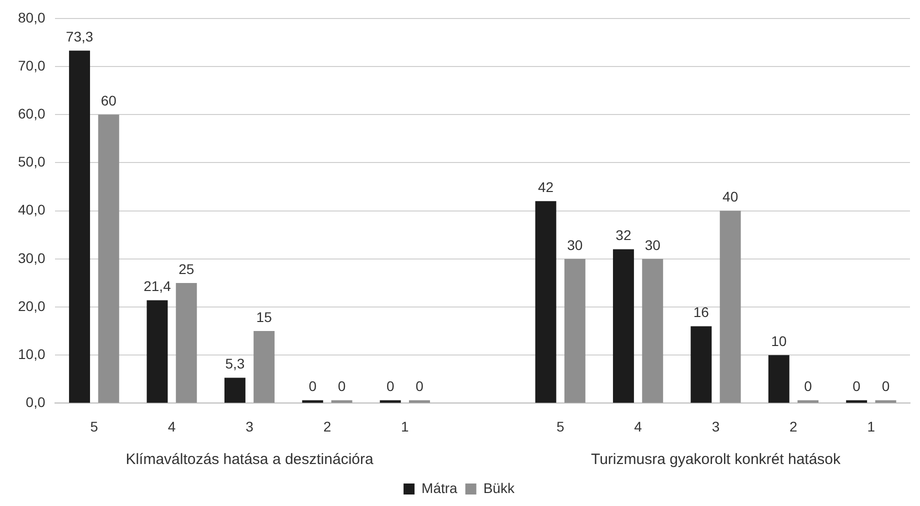  What do you see at coordinates (32, 113) in the screenshot?
I see `y-tick-label: 60,0` at bounding box center [32, 113].